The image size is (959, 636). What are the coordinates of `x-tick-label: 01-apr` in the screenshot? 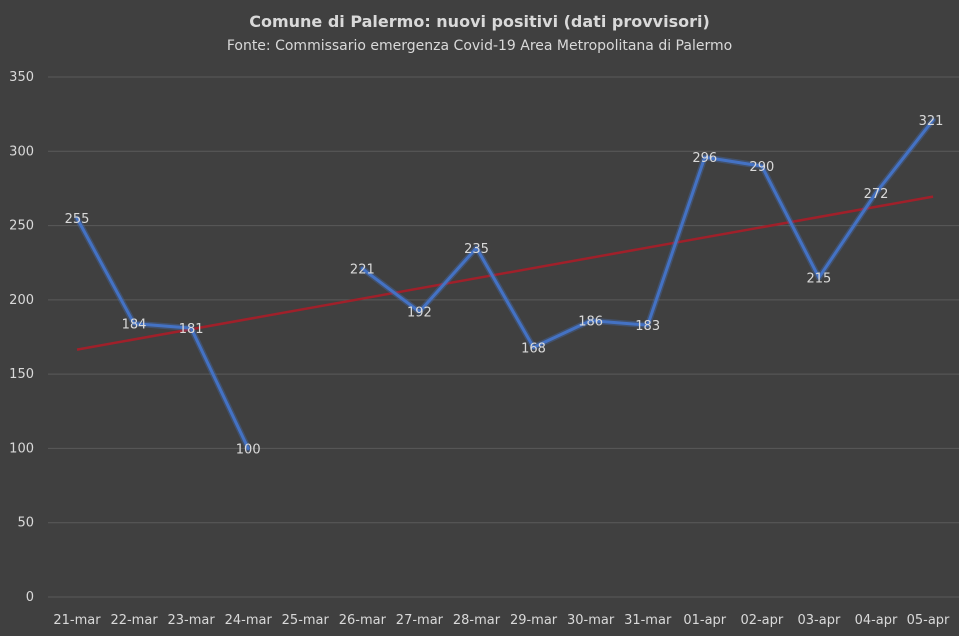 It's located at (704, 620).